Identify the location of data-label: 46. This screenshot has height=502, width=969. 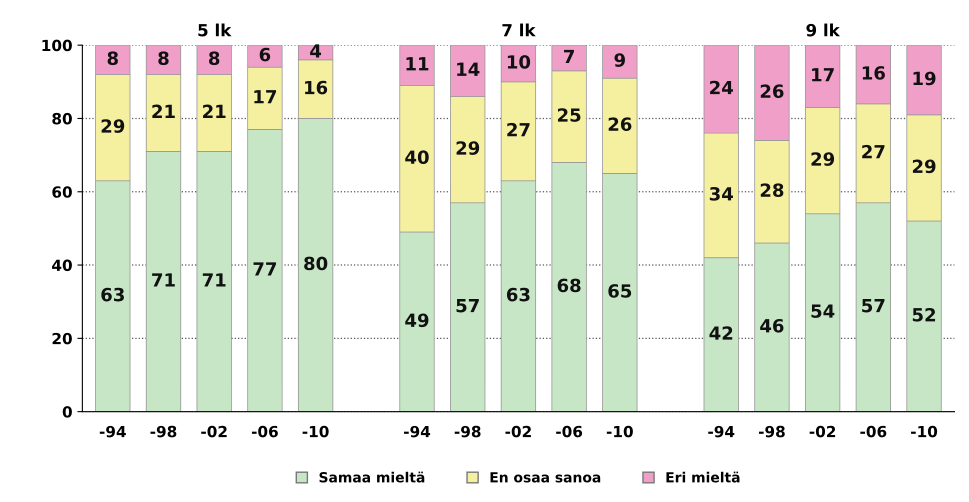
(772, 325).